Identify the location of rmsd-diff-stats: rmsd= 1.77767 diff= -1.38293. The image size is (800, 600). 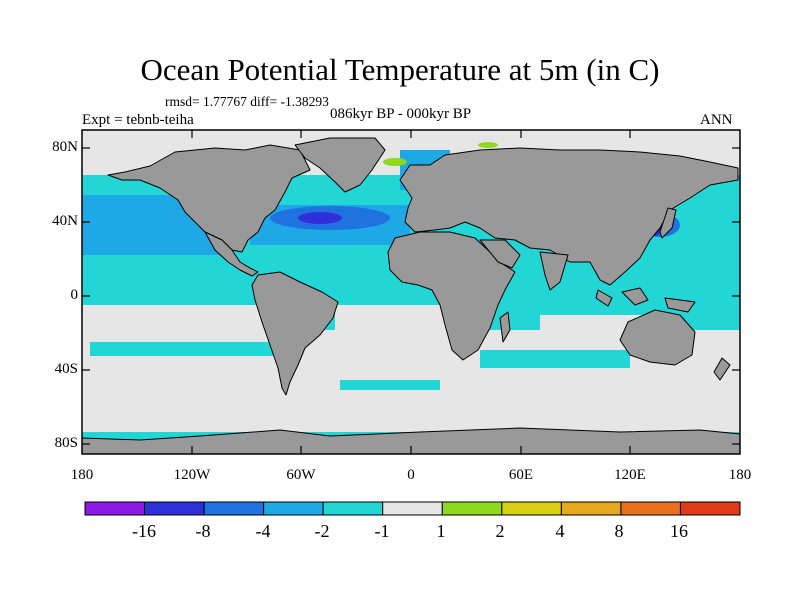
(247, 101).